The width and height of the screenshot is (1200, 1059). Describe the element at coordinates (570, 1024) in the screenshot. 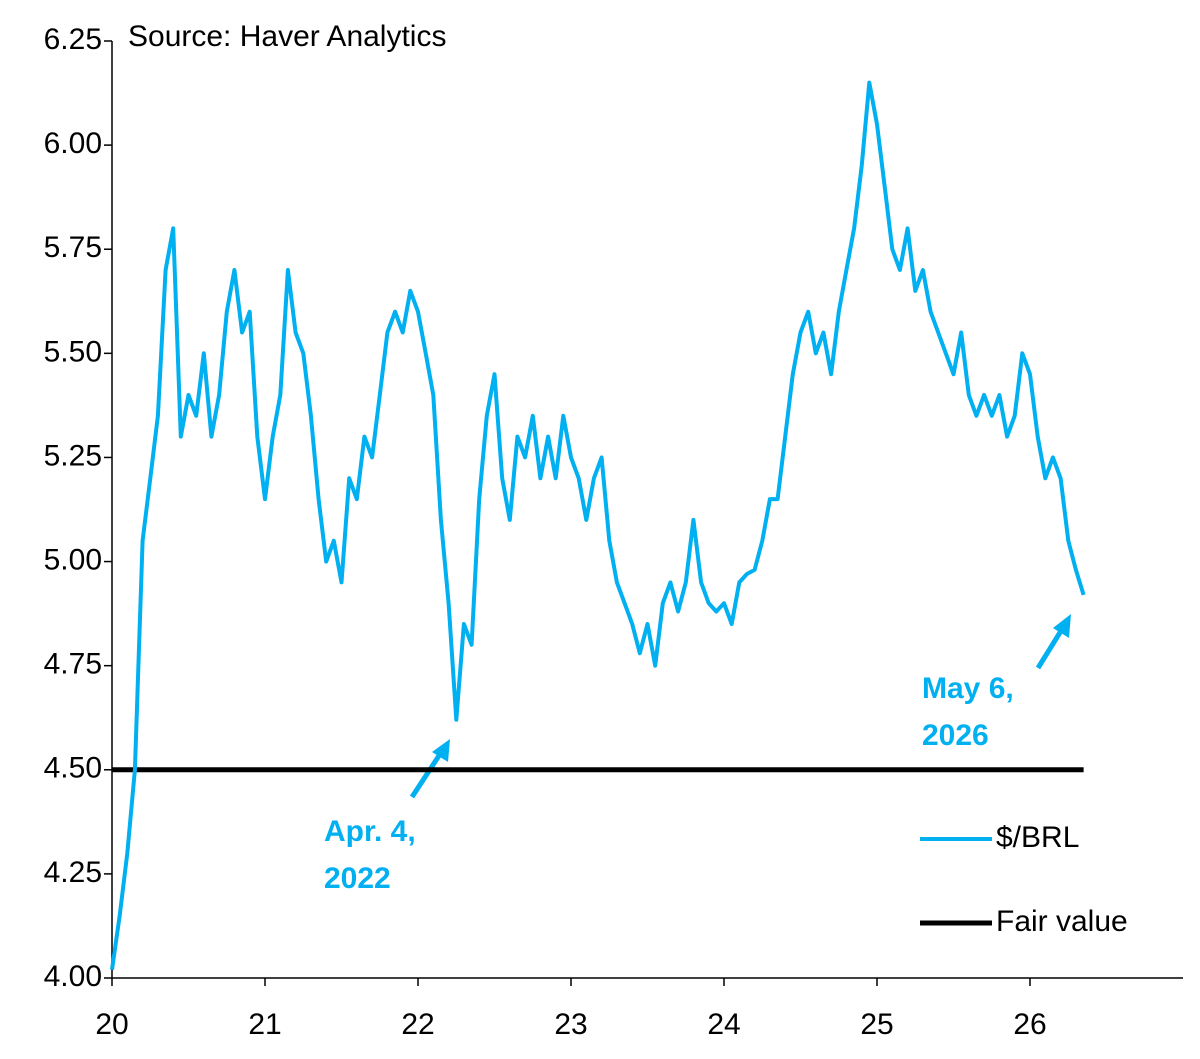

I see `x-tick-label: 23` at that location.